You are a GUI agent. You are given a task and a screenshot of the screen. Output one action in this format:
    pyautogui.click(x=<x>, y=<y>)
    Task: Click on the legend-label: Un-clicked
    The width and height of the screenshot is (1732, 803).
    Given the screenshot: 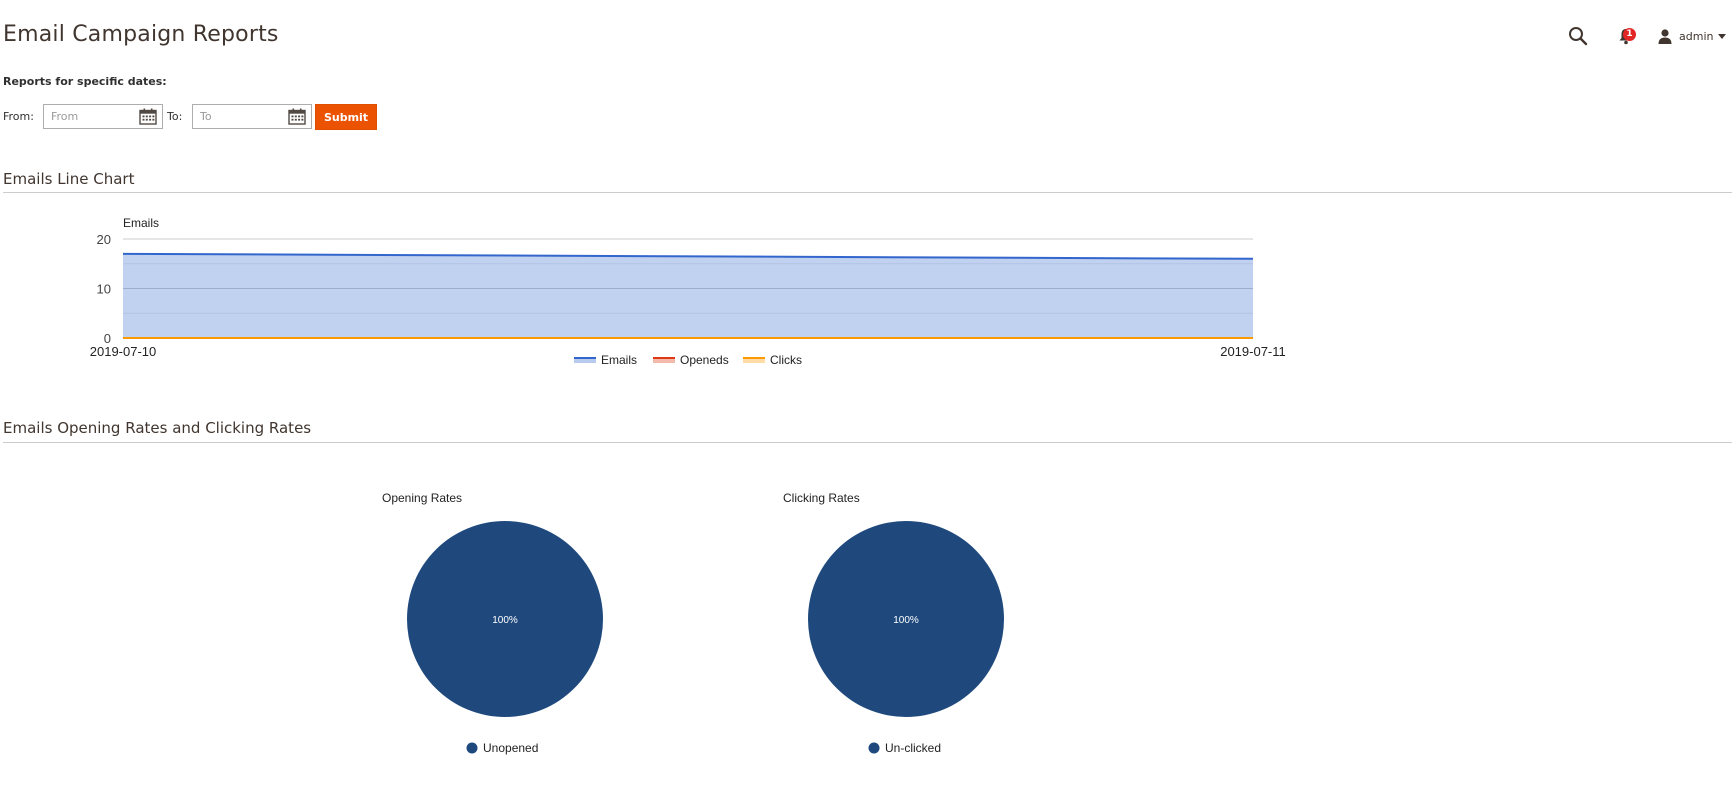 What is the action you would take?
    pyautogui.click(x=913, y=748)
    